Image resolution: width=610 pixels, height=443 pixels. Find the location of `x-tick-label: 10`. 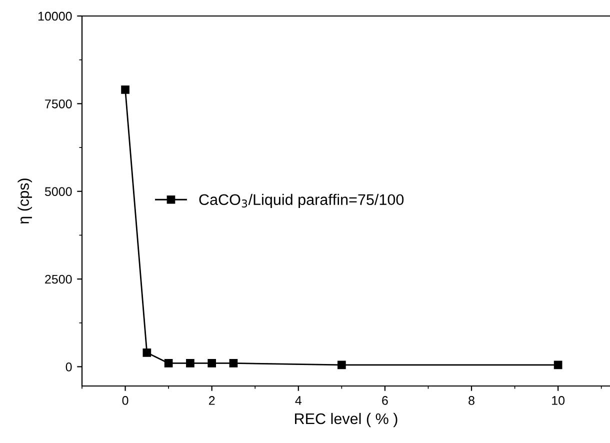

x-tick-label: 10 is located at coordinates (558, 400).